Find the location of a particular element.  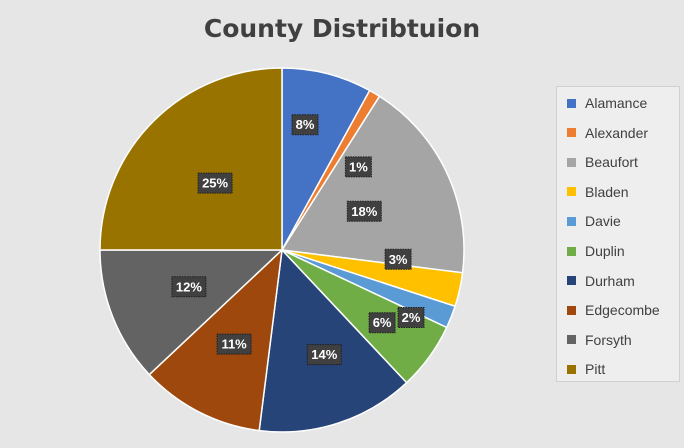

legend-item-pitt: Pitt is located at coordinates (586, 369).